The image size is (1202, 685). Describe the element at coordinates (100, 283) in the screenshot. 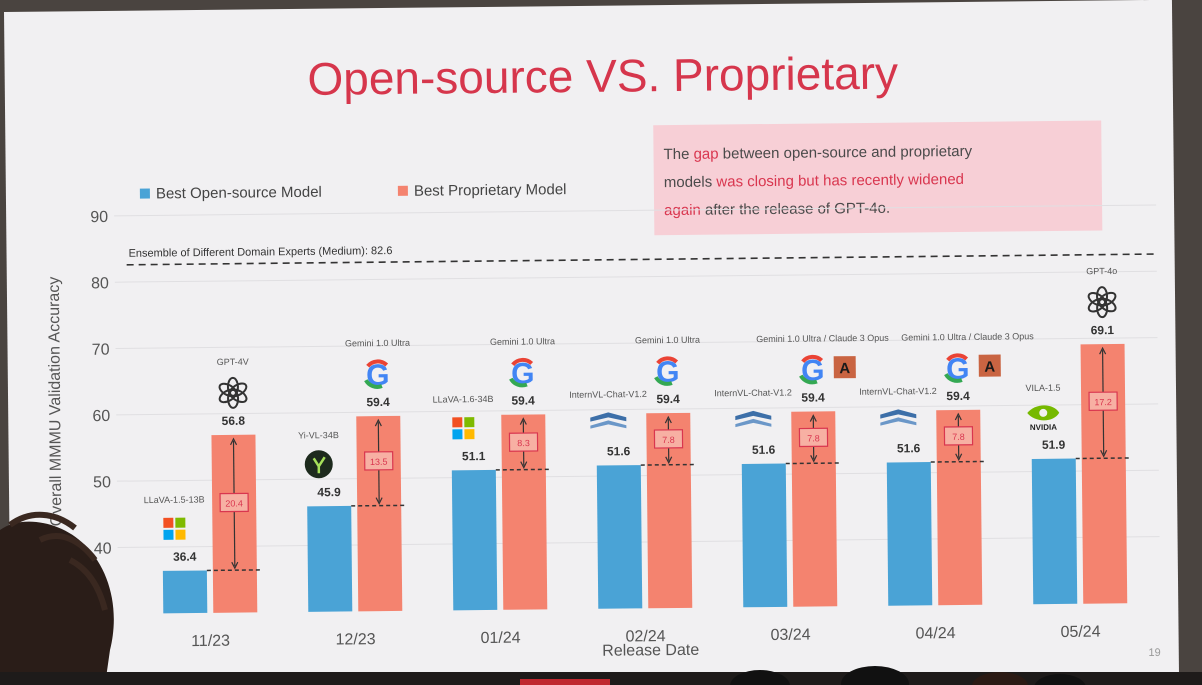

I see `y-tick-label: 80` at that location.